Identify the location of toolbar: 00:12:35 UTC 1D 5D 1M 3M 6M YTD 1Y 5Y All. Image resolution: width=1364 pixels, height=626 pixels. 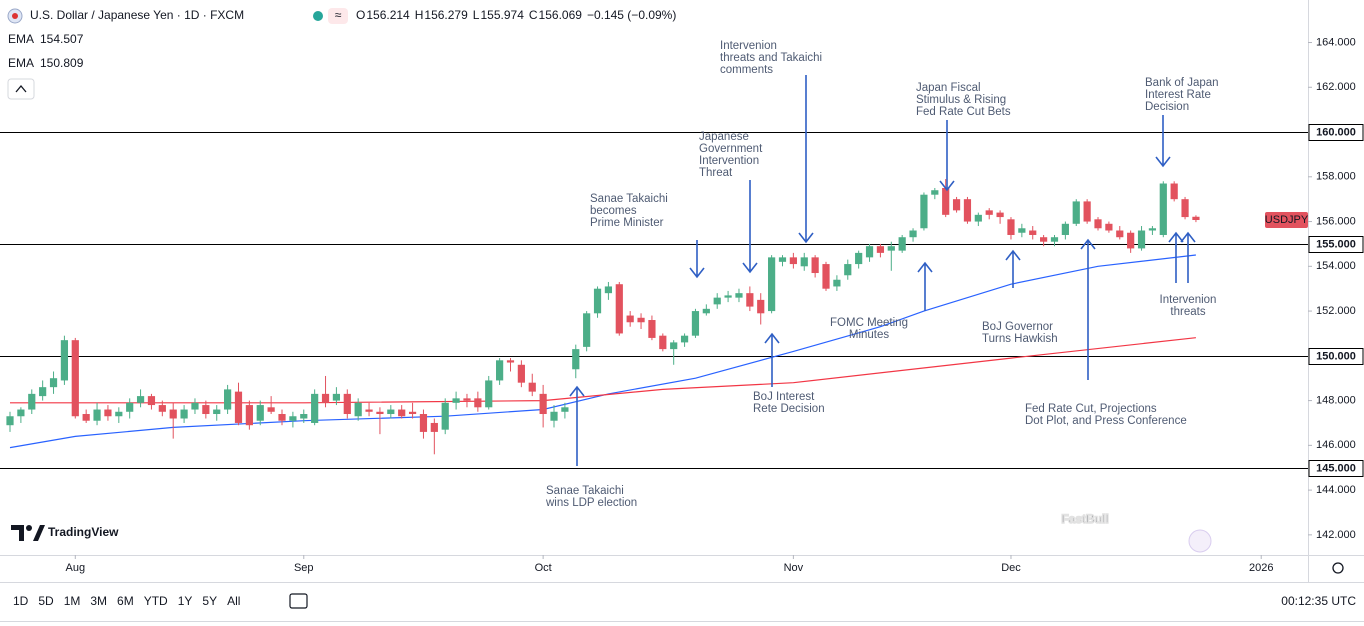
(684, 601).